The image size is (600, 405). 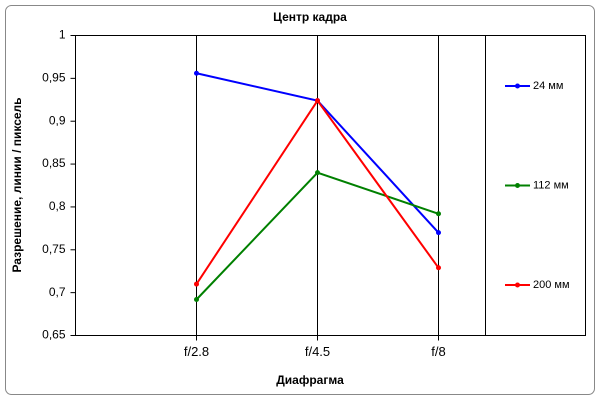 What do you see at coordinates (310, 380) in the screenshot?
I see `x-axis-title: Диафрагма` at bounding box center [310, 380].